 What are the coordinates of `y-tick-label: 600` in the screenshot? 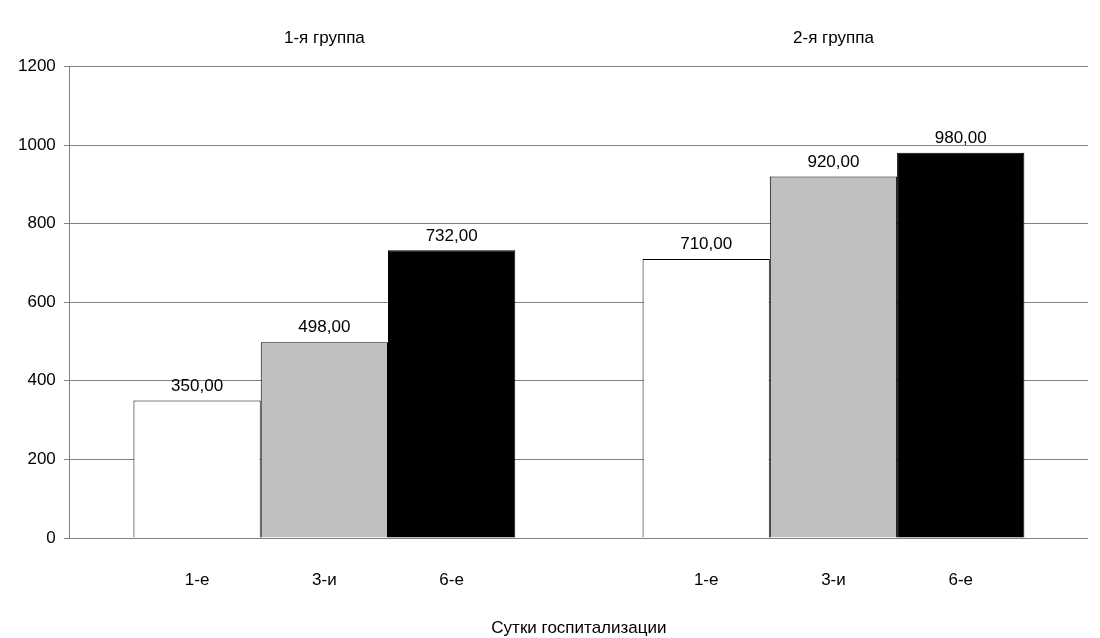 It's located at (41, 301).